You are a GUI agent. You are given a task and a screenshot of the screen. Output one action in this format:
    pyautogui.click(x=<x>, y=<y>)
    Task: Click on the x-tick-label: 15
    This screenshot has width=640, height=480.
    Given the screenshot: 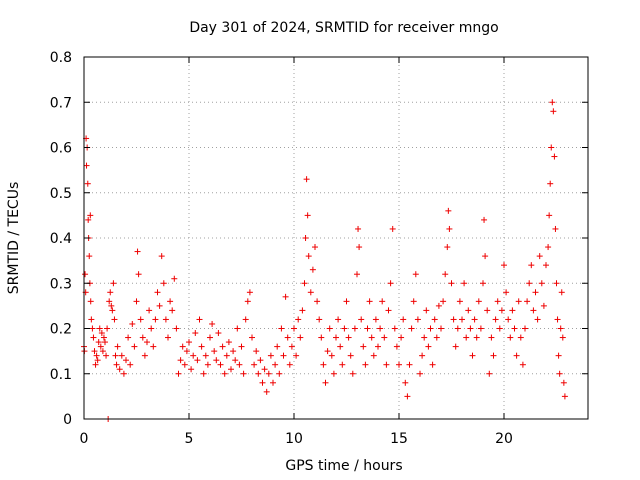 What is the action you would take?
    pyautogui.click(x=399, y=439)
    